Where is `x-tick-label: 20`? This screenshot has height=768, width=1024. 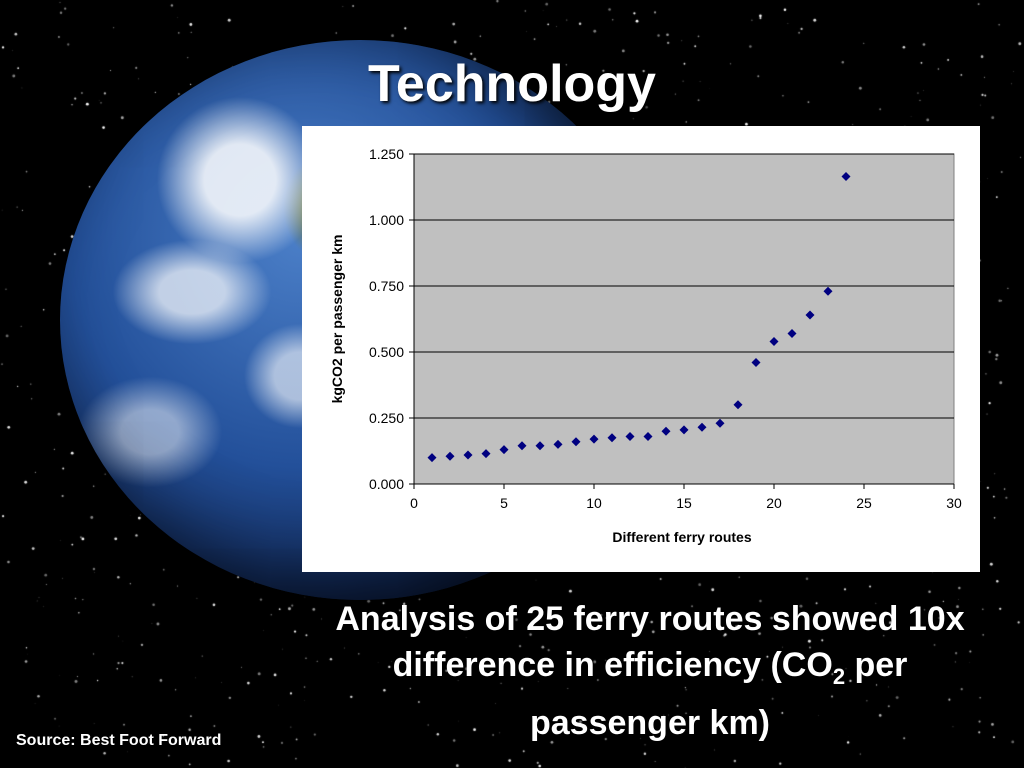
x-tick-label: 20 is located at coordinates (774, 503).